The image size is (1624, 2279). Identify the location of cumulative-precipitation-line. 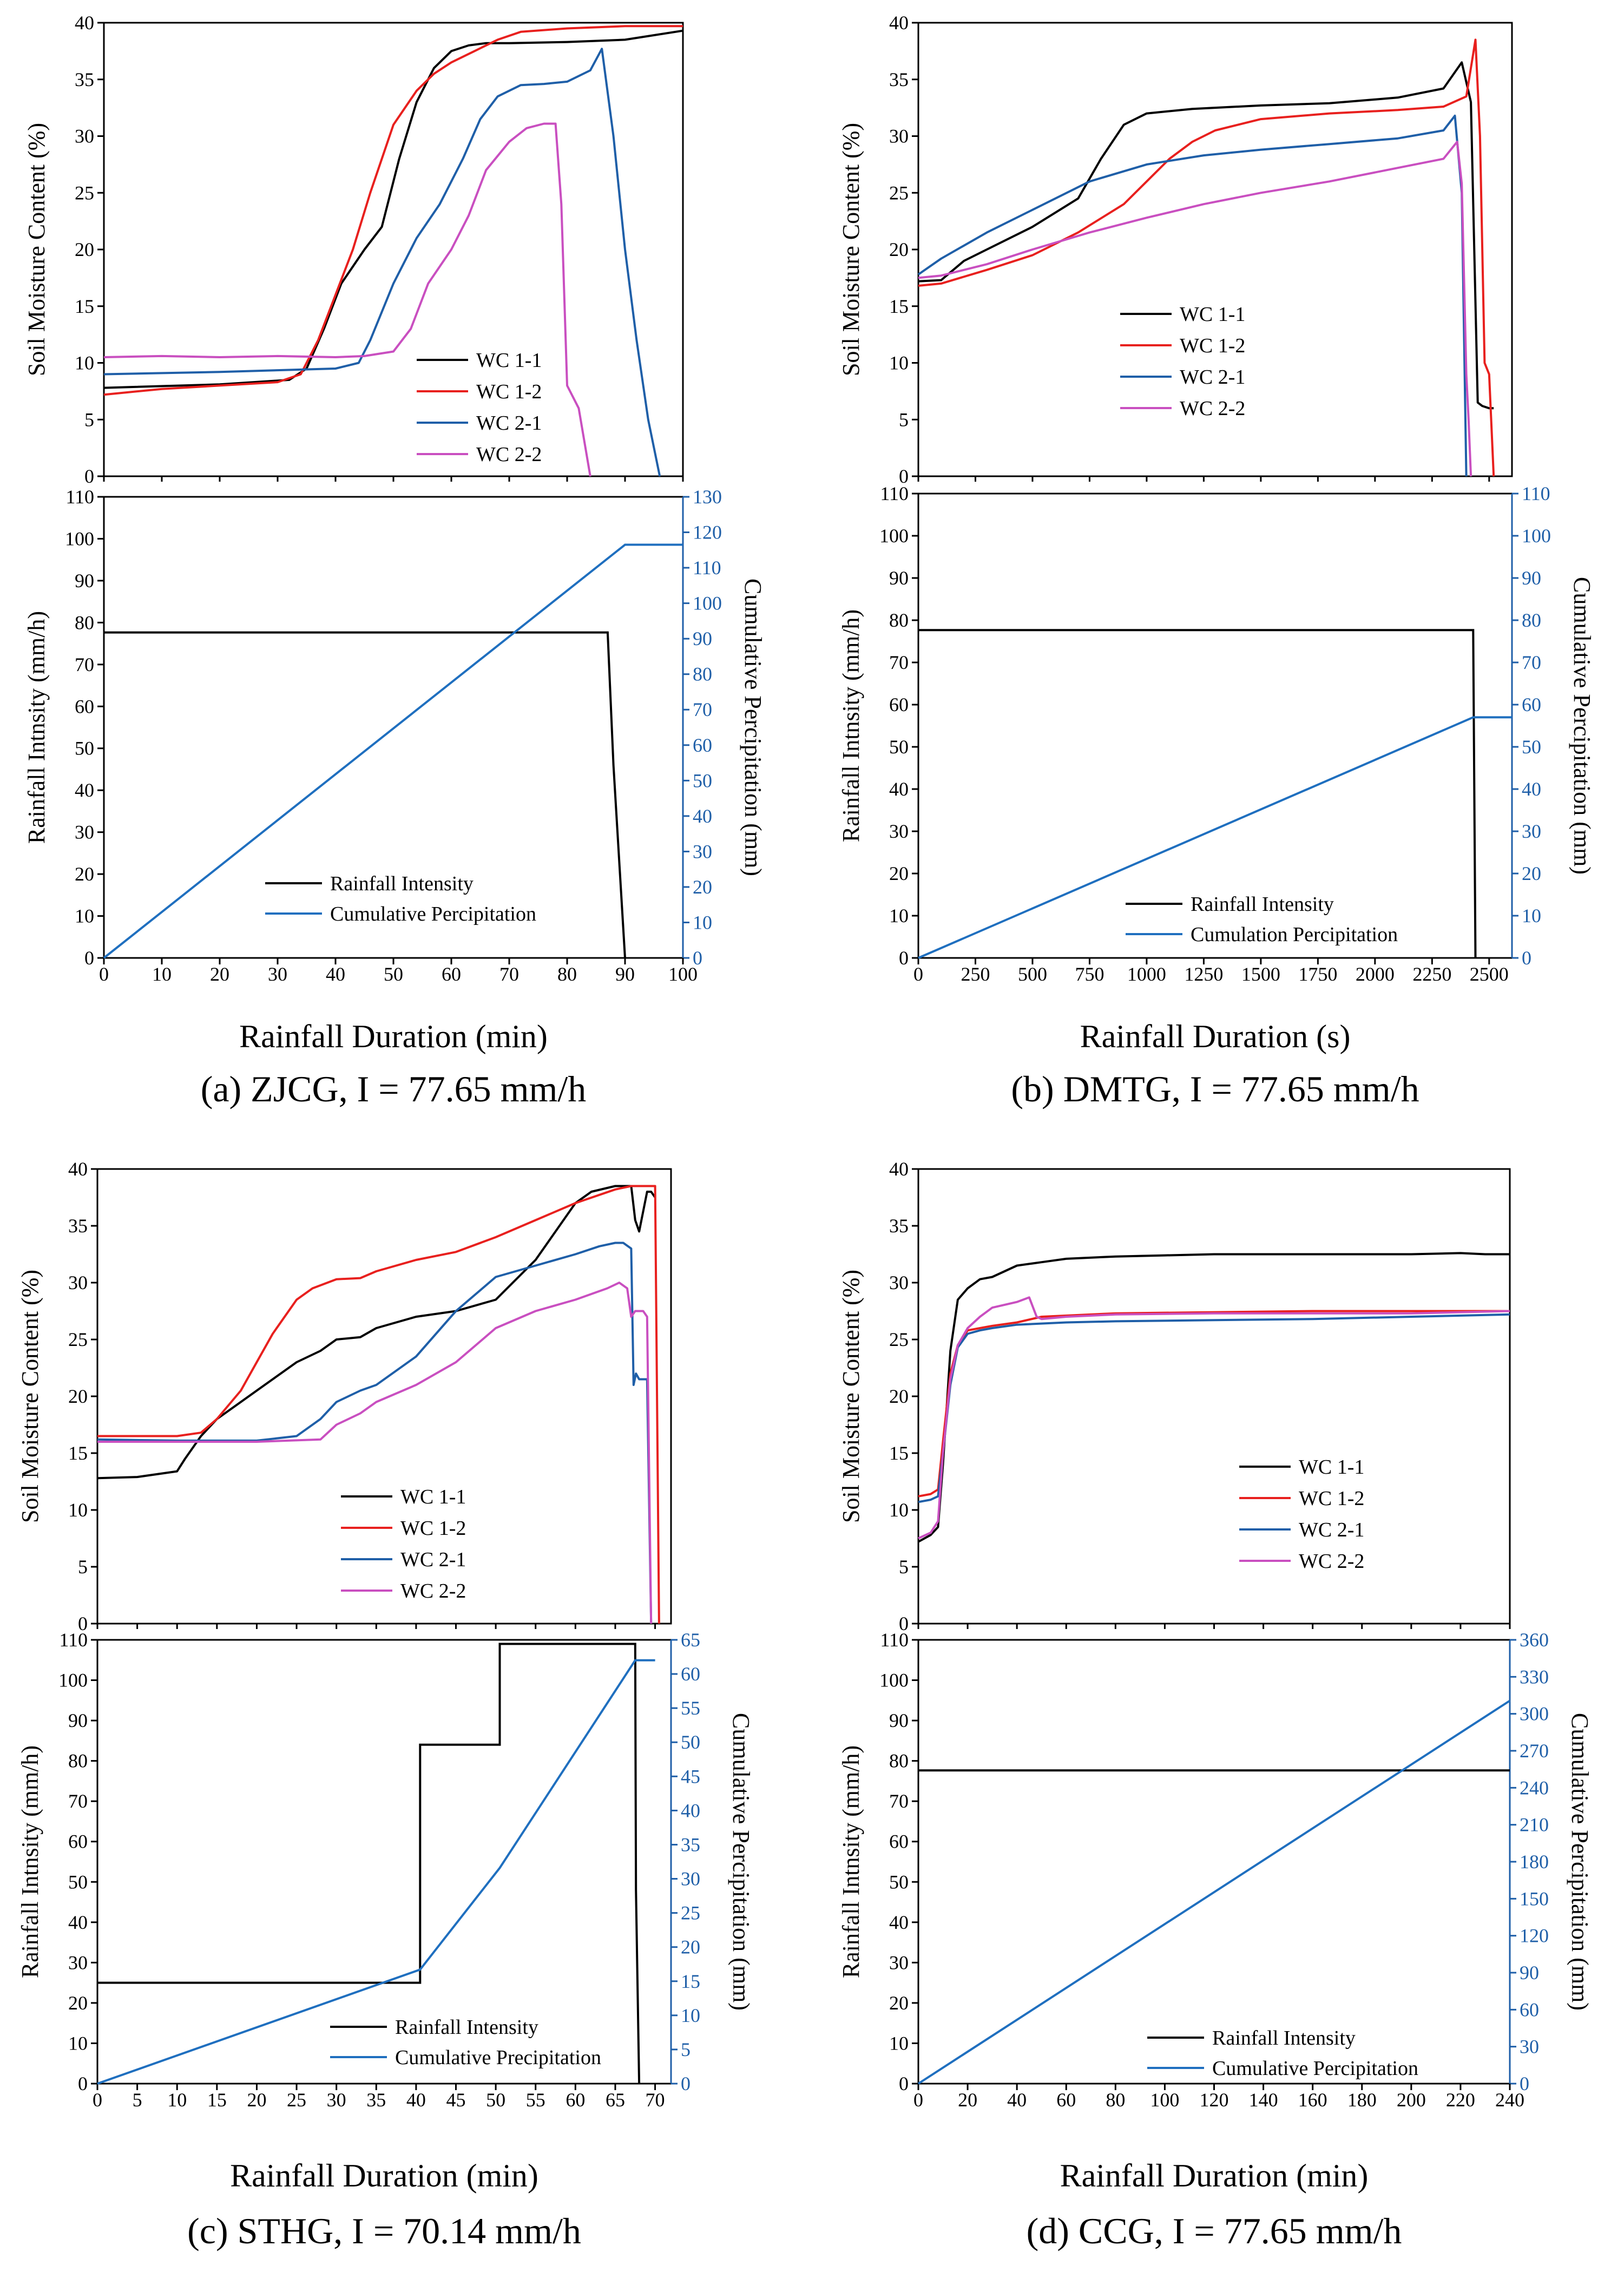
(393, 751).